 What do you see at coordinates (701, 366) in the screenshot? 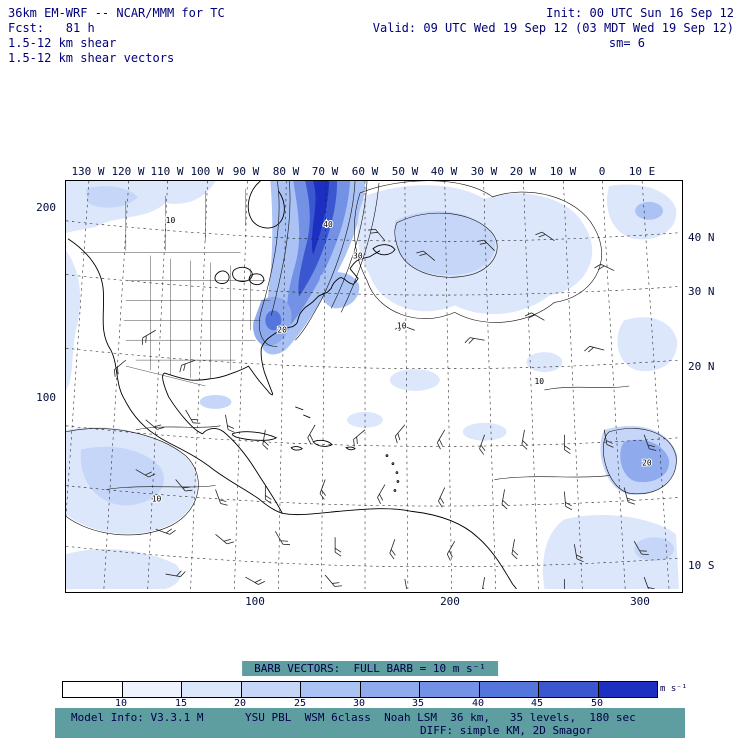
I see `lat-tick: 20 N` at bounding box center [701, 366].